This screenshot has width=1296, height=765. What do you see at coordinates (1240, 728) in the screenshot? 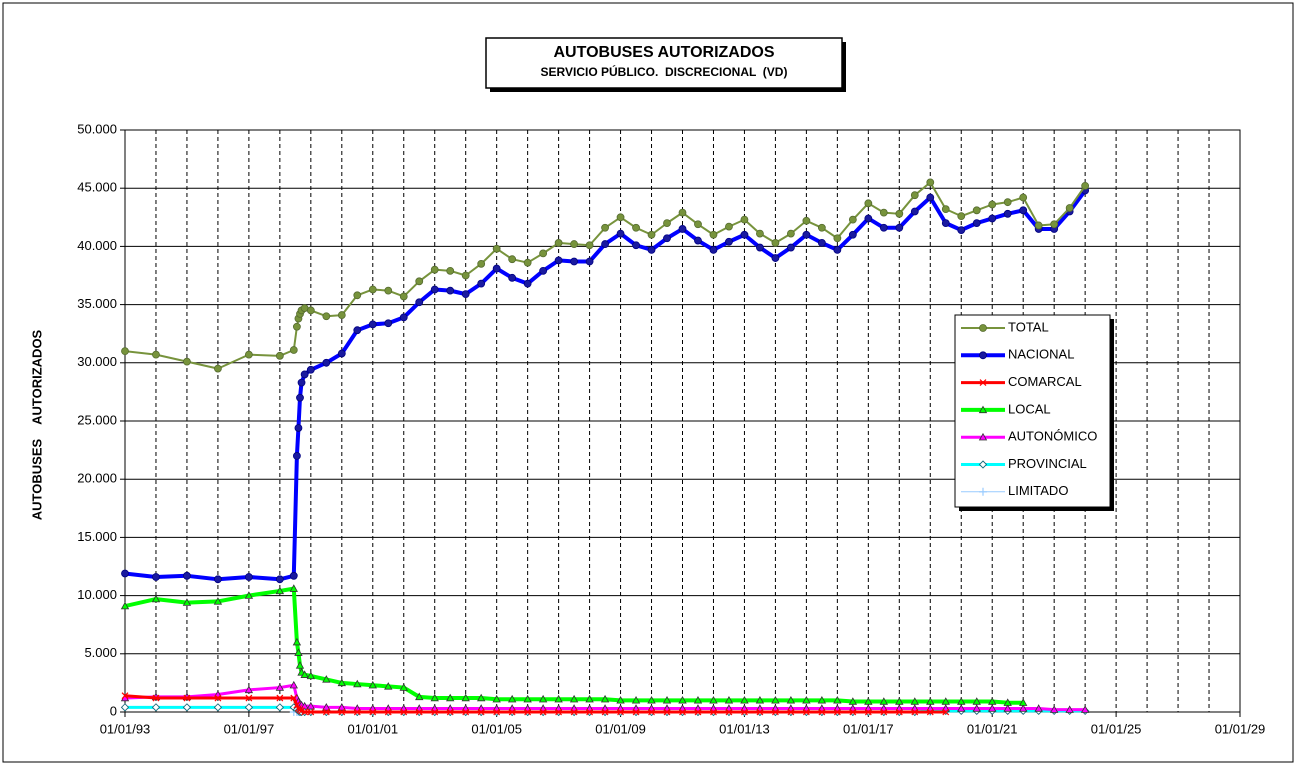
I see `x-tick-label: 01/01/29` at bounding box center [1240, 728].